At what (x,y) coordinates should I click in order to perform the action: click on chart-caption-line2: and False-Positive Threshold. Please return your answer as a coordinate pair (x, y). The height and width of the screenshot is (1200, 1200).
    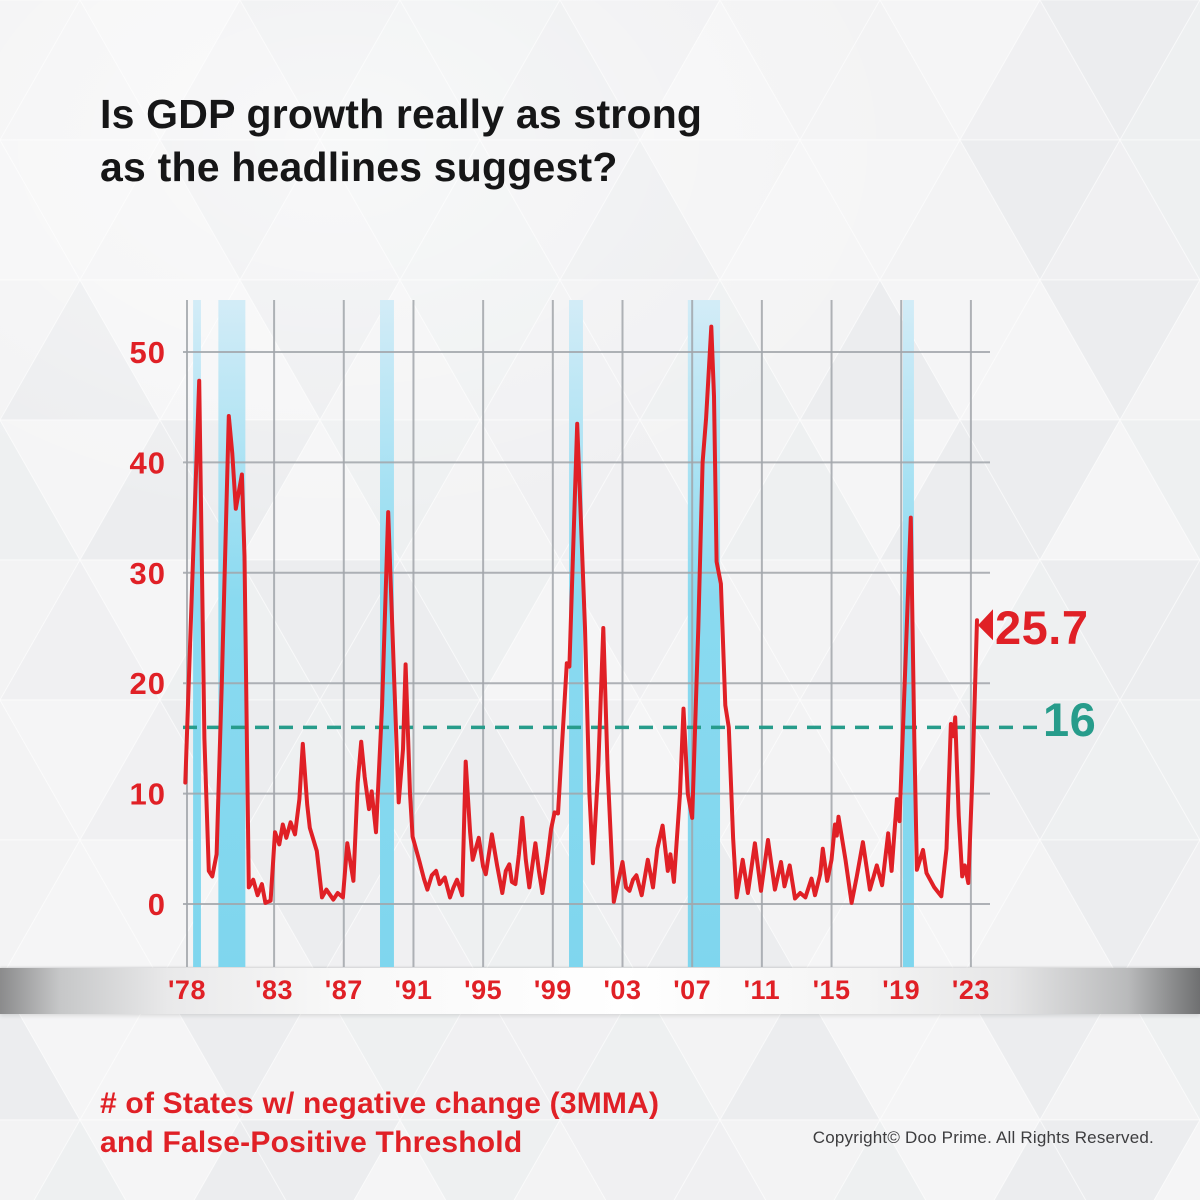
    Looking at the image, I should click on (311, 1142).